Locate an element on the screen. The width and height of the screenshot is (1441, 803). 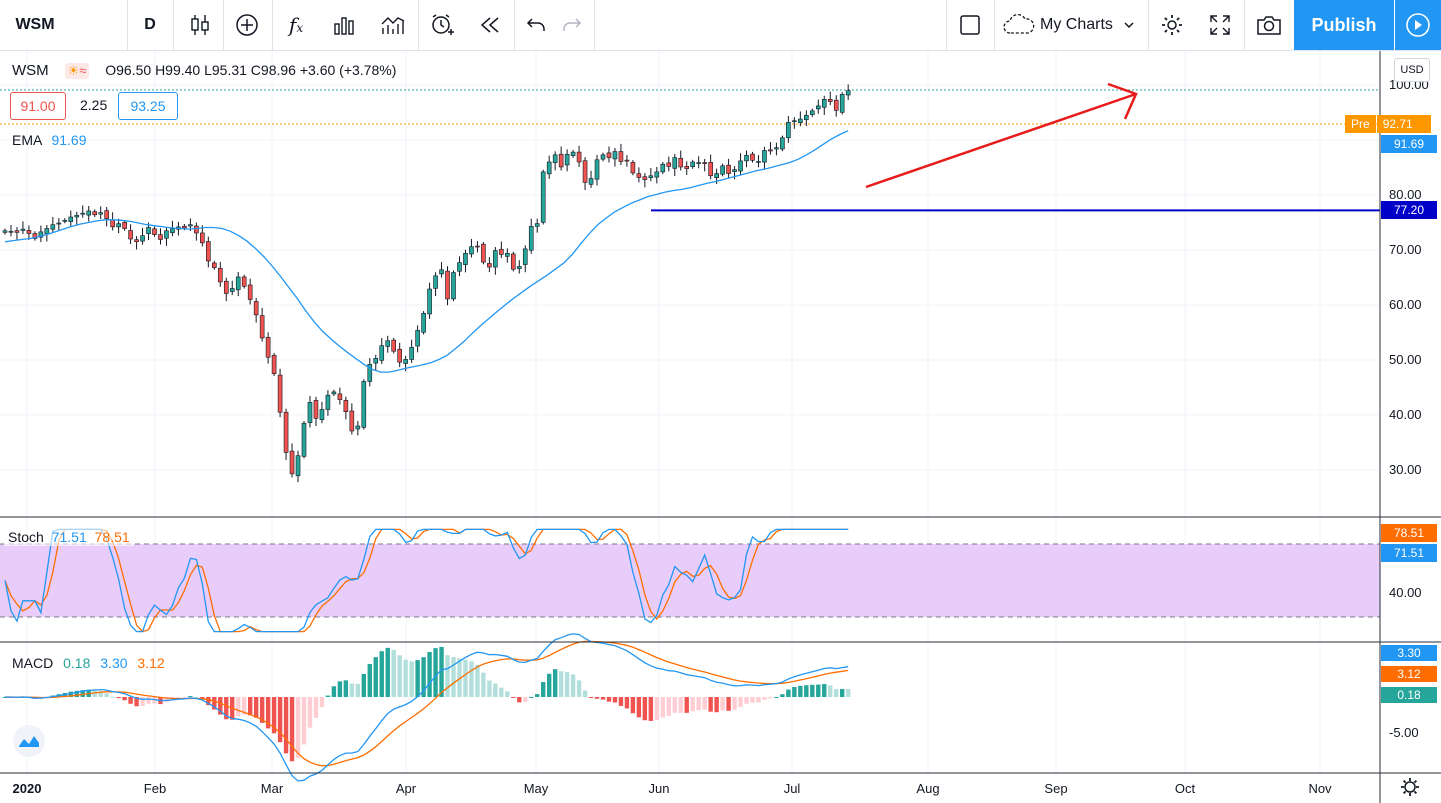
buy-button: 93.25 is located at coordinates (148, 106).